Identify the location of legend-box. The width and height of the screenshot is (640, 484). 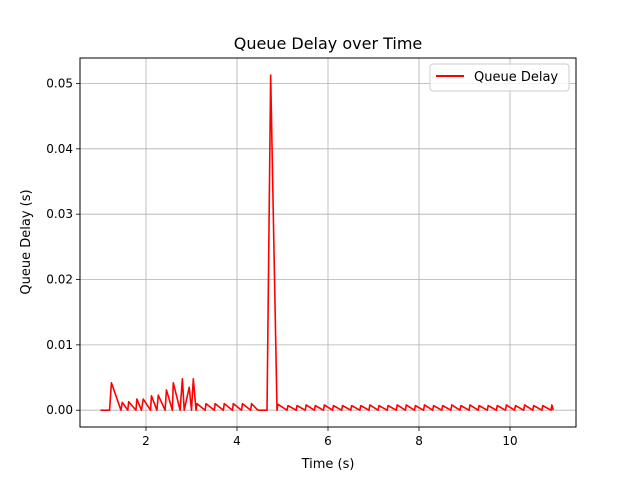
(499, 77).